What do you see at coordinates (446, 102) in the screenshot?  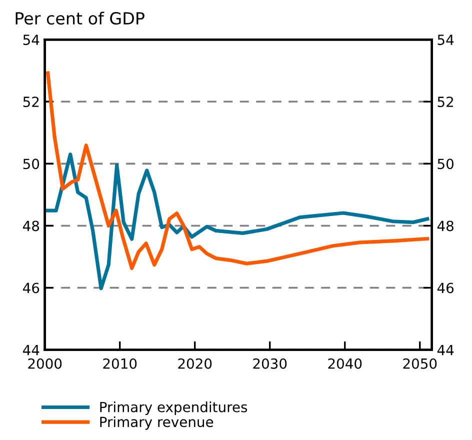 I see `y2-tick-label: 52` at bounding box center [446, 102].